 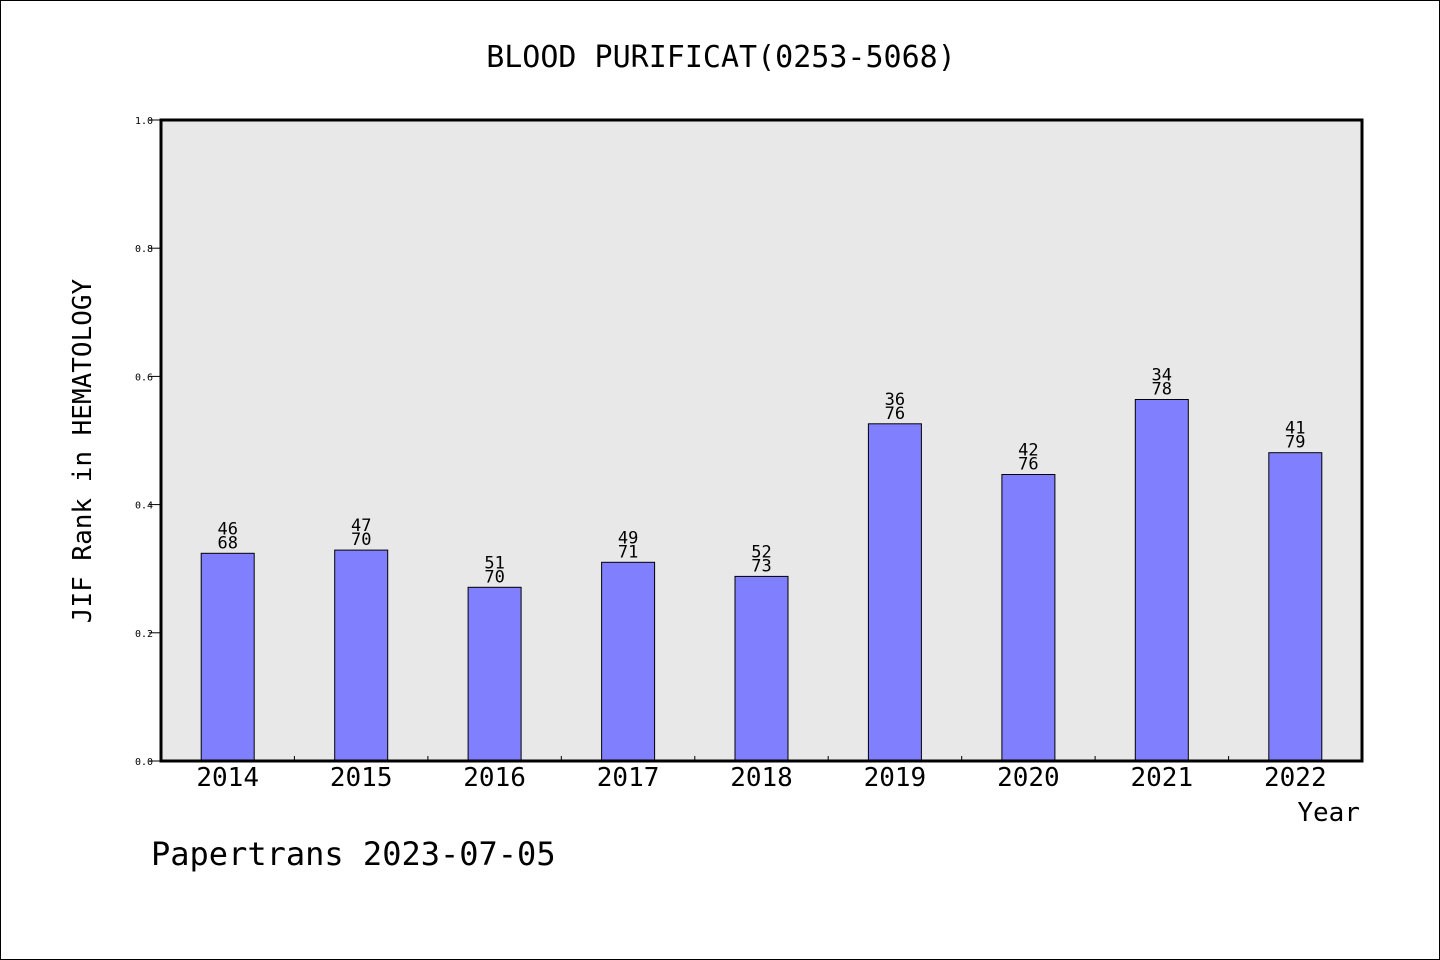 What do you see at coordinates (628, 661) in the screenshot?
I see `bar-2017` at bounding box center [628, 661].